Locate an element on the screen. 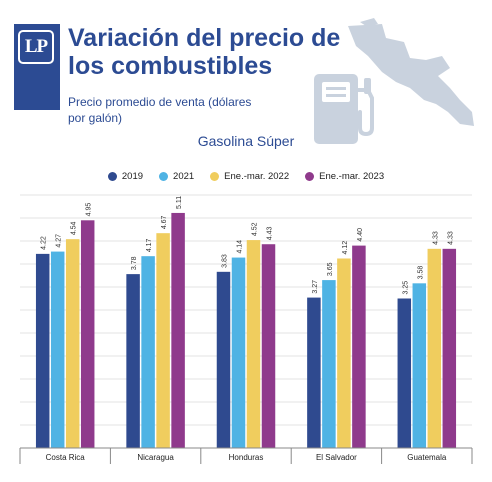 Image resolution: width=492 pixels, height=482 pixels. category-label: Nicaragua is located at coordinates (155, 457).